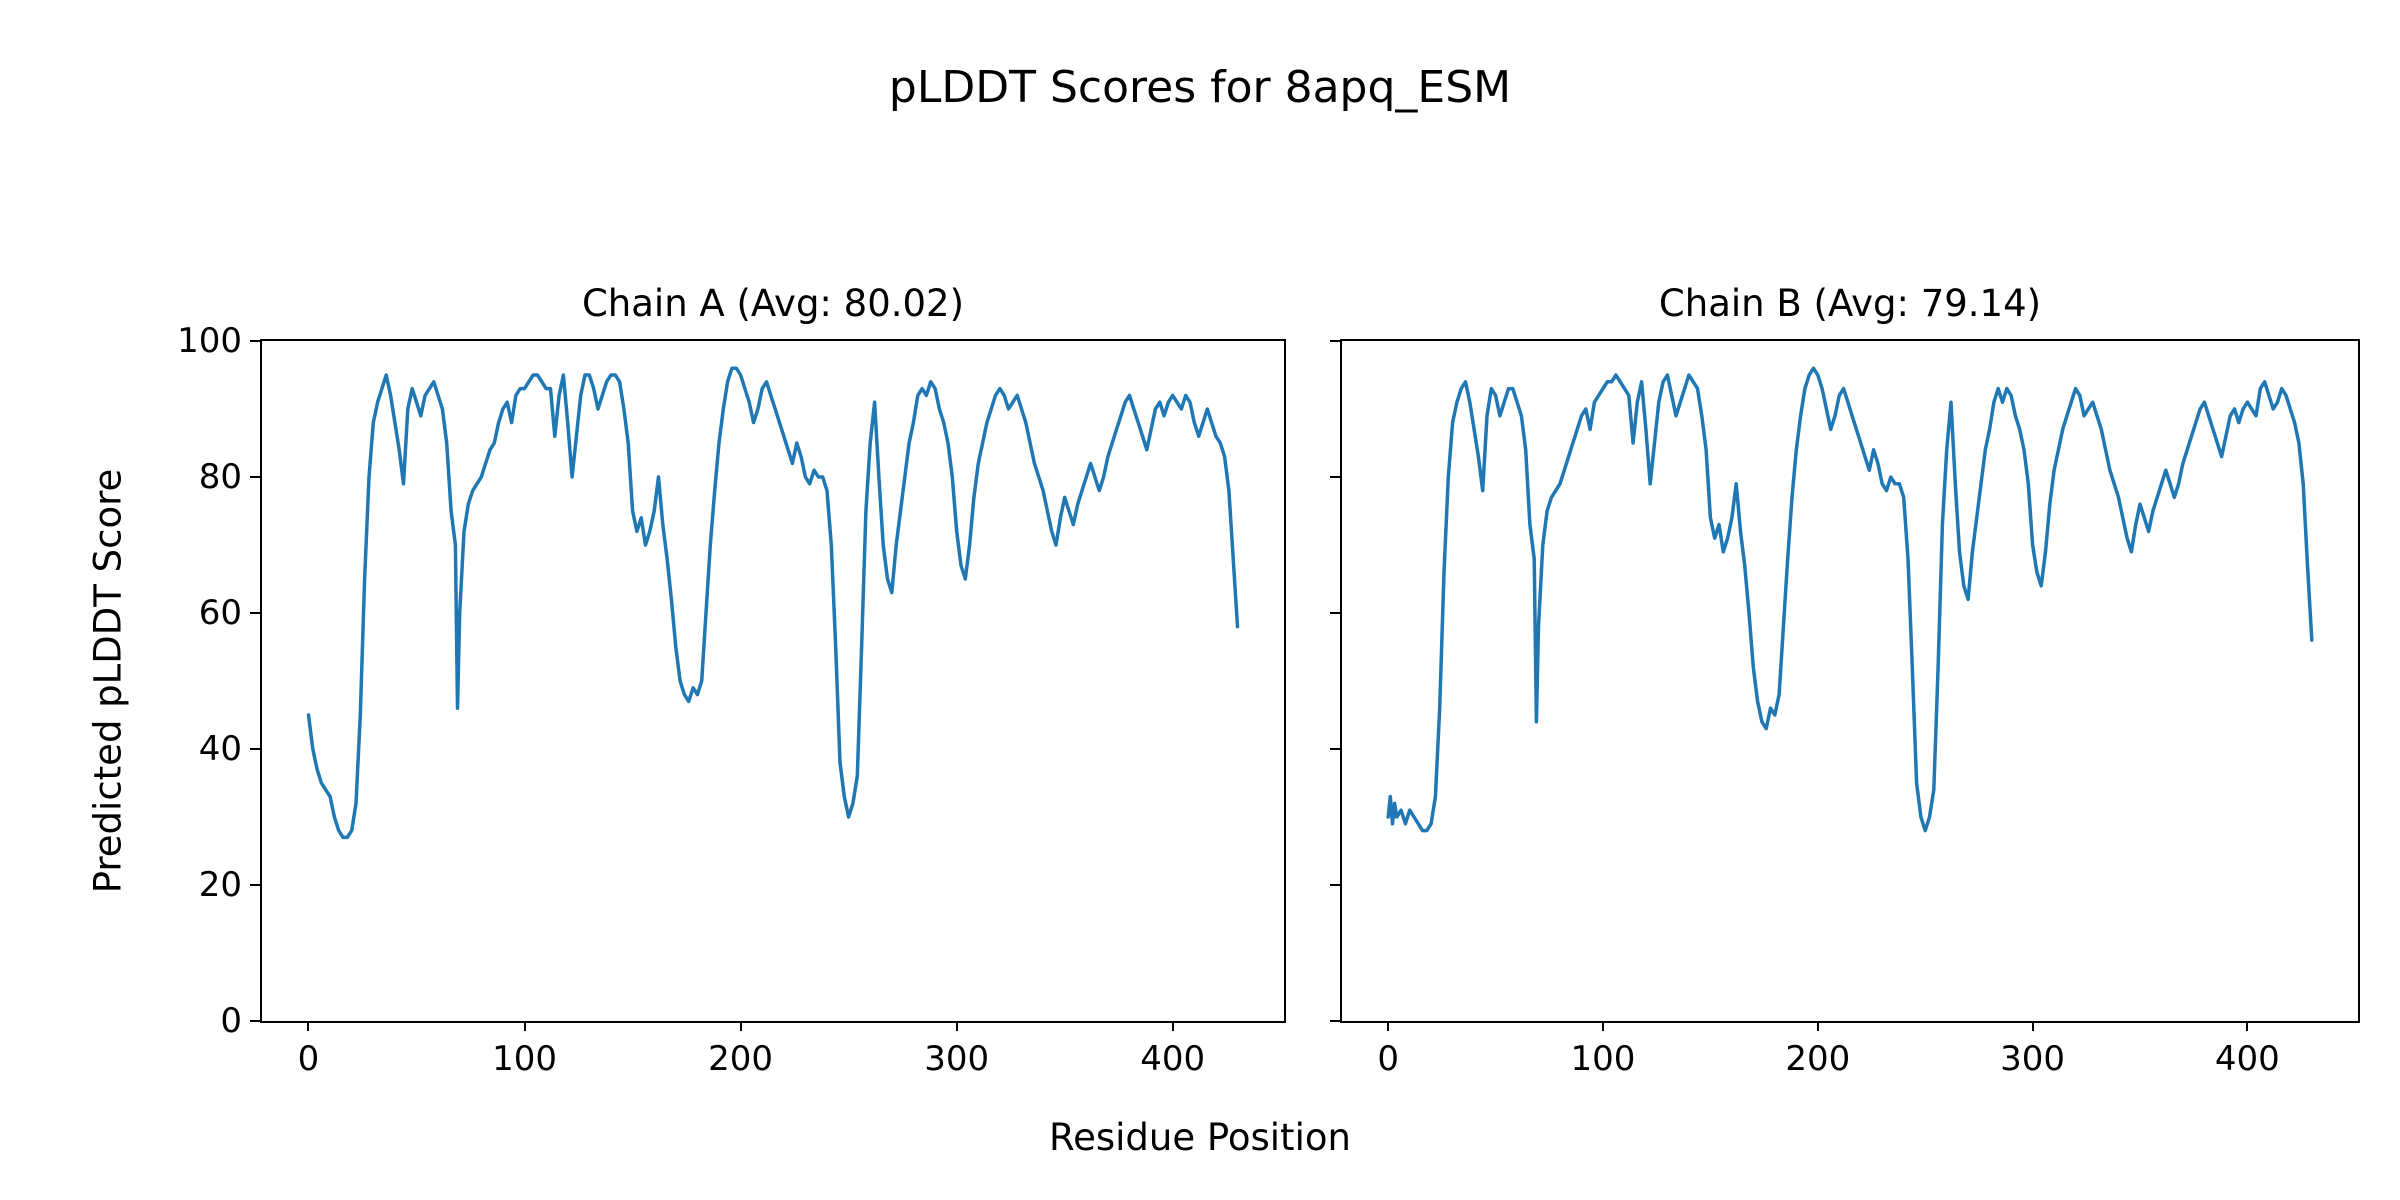 Image resolution: width=2400 pixels, height=1200 pixels. I want to click on y-tick-label: 0, so click(231, 1021).